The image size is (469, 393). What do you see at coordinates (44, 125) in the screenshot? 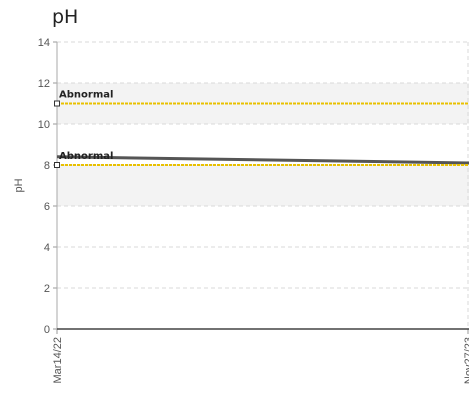
I see `y-tick-label: 10` at bounding box center [44, 125].